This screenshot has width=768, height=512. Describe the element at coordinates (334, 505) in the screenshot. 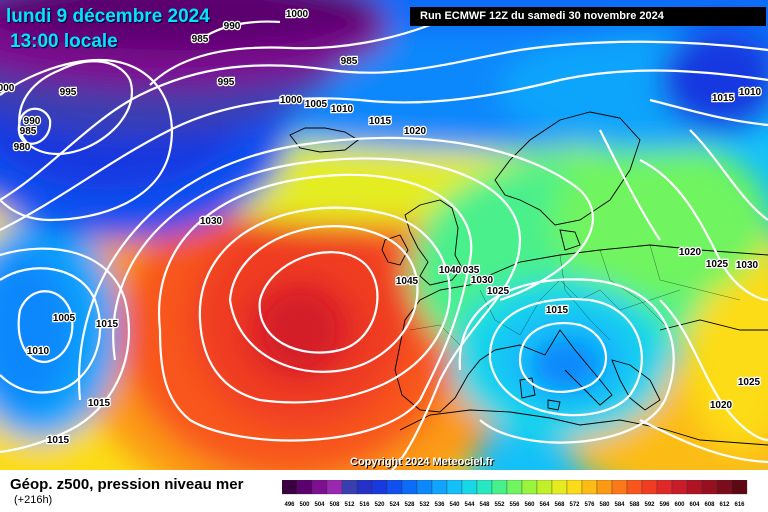

I see `legend-label: 508` at that location.